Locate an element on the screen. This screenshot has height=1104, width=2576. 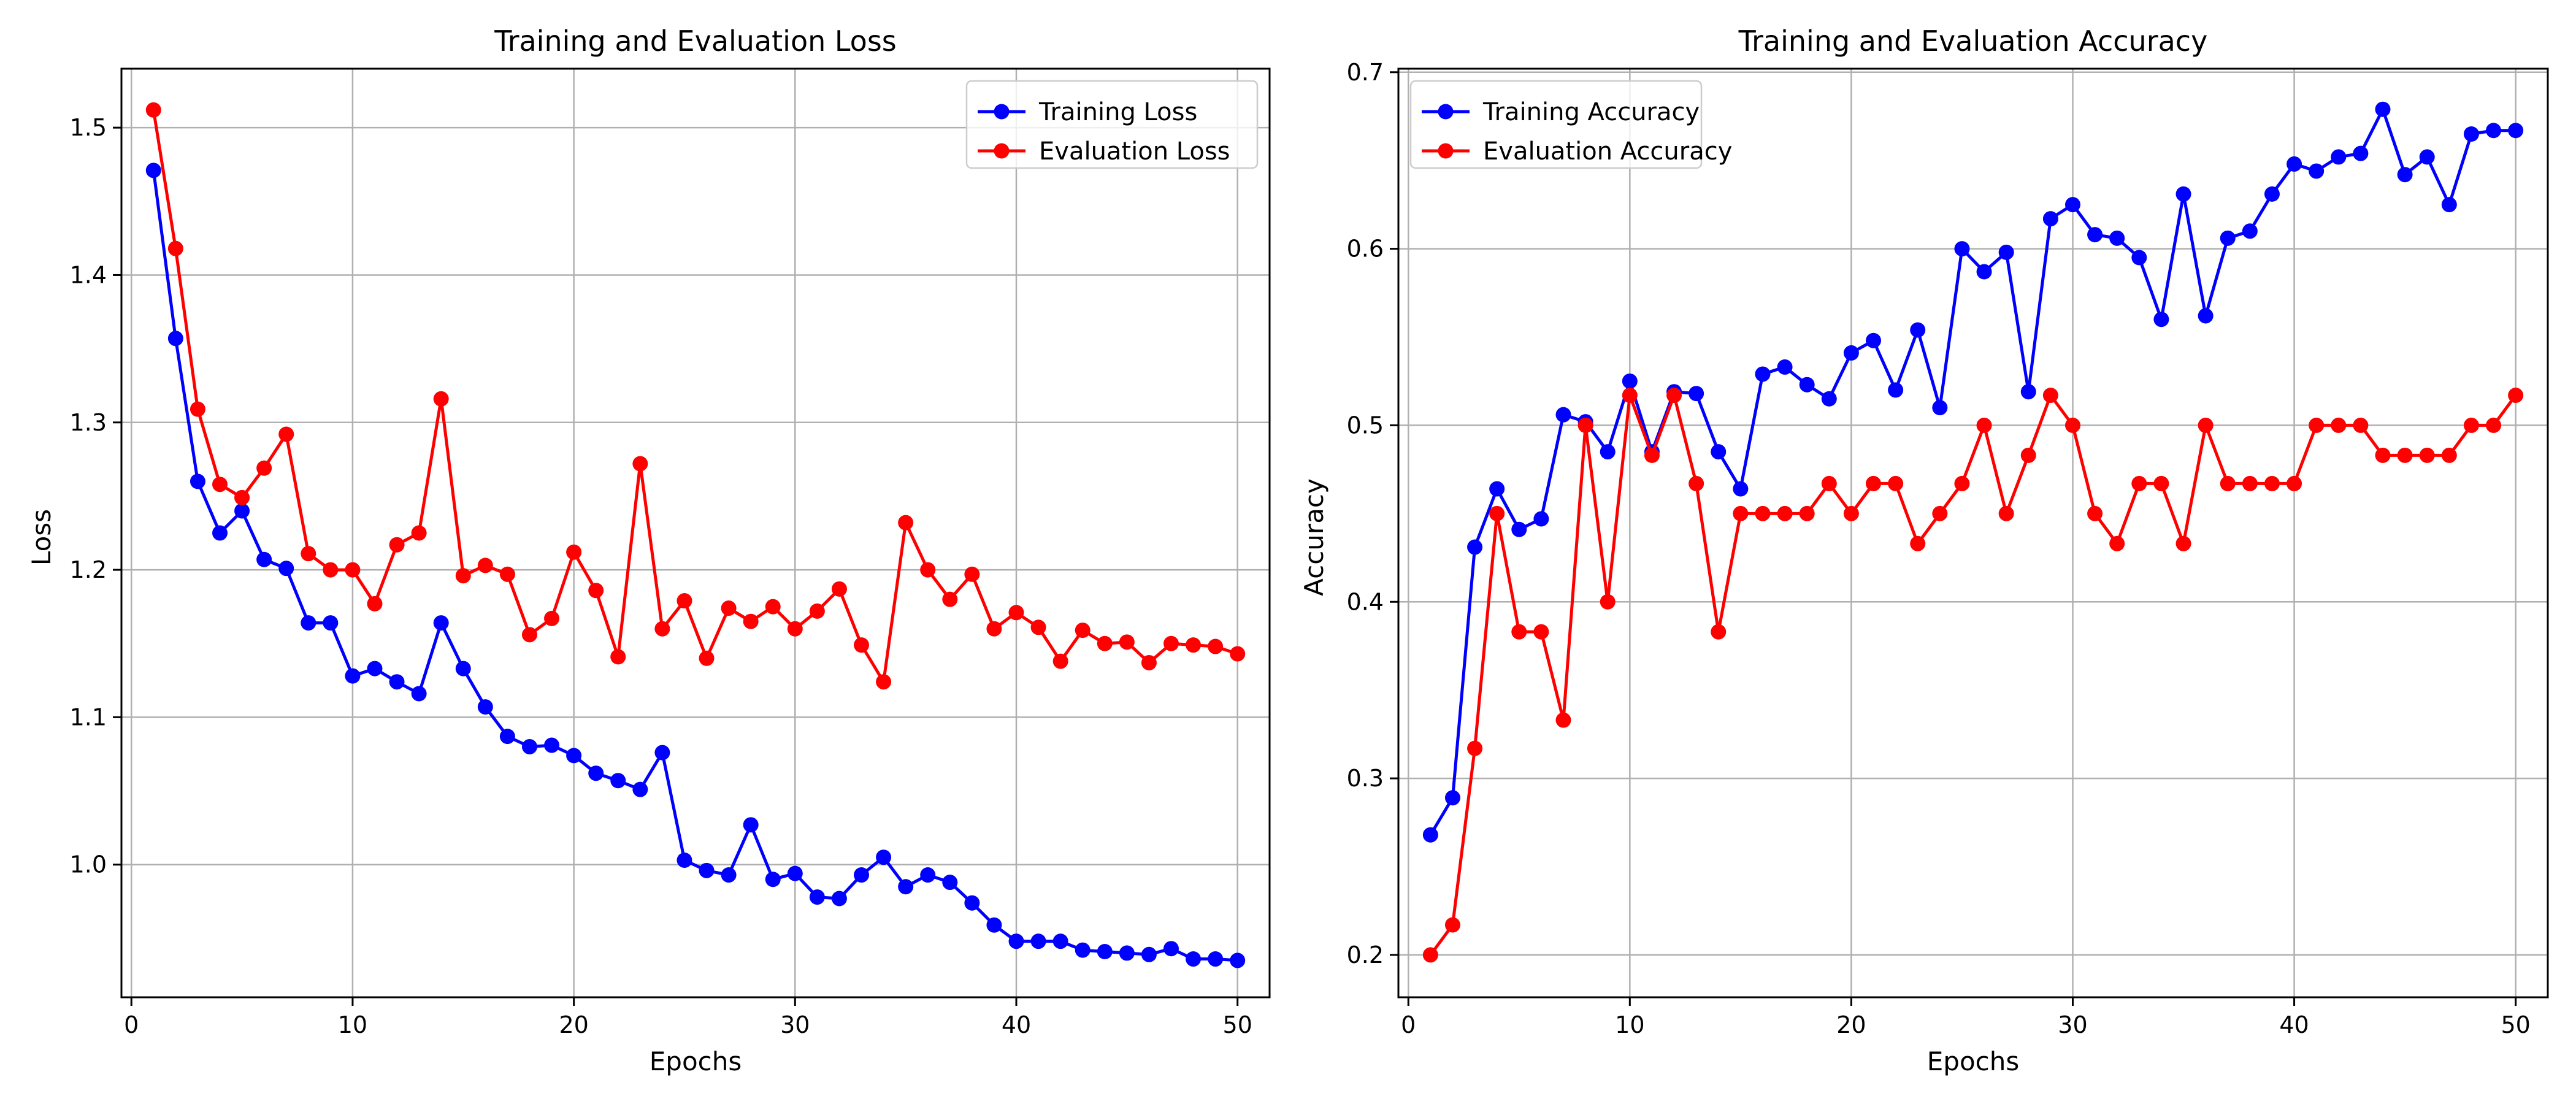
accuracy-x-tick-label: 0 is located at coordinates (1408, 1024).